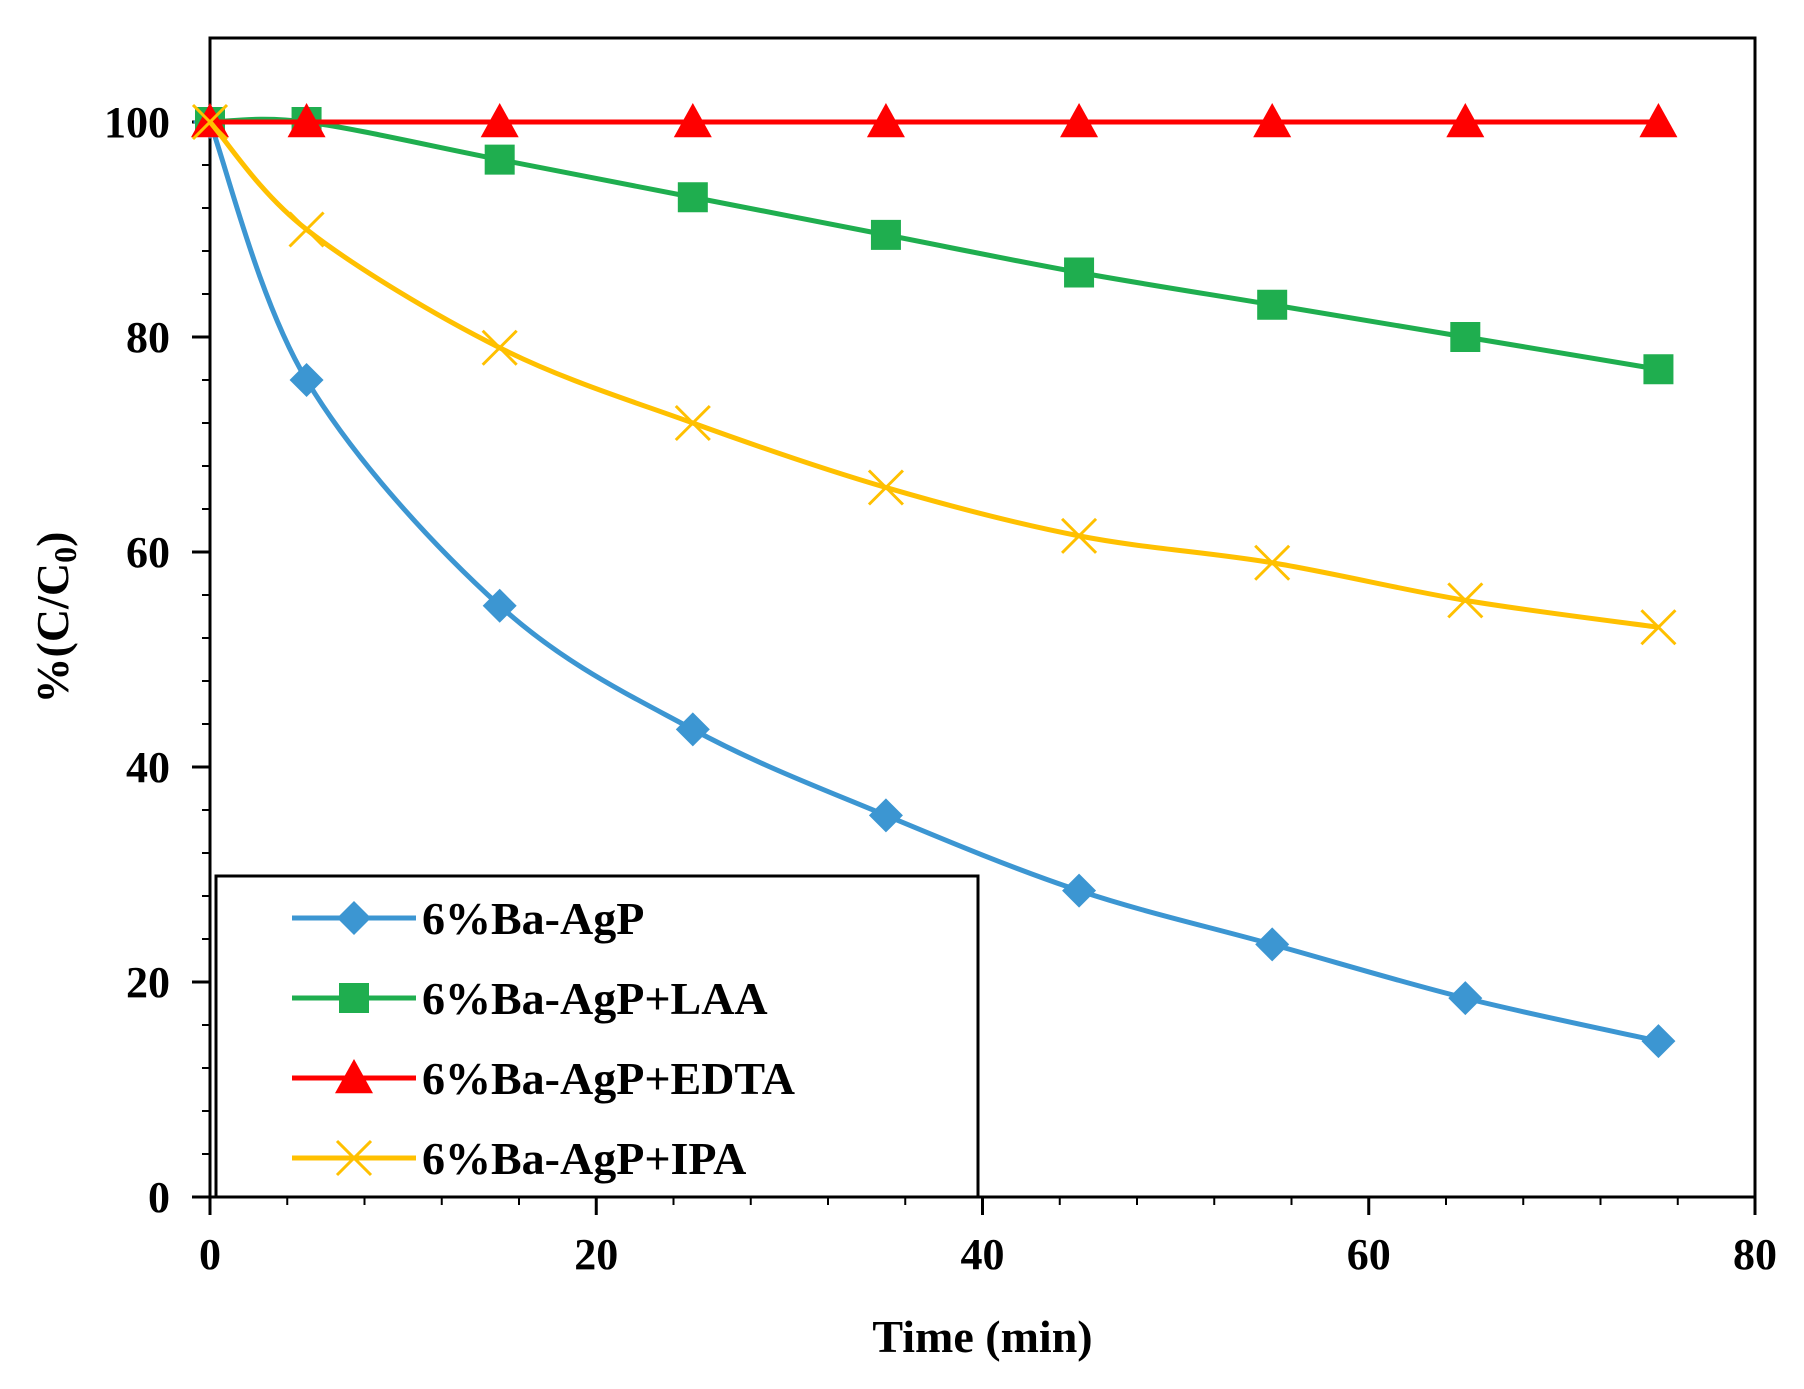 Image resolution: width=1804 pixels, height=1389 pixels. I want to click on x-tick-label: 20, so click(596, 1254).